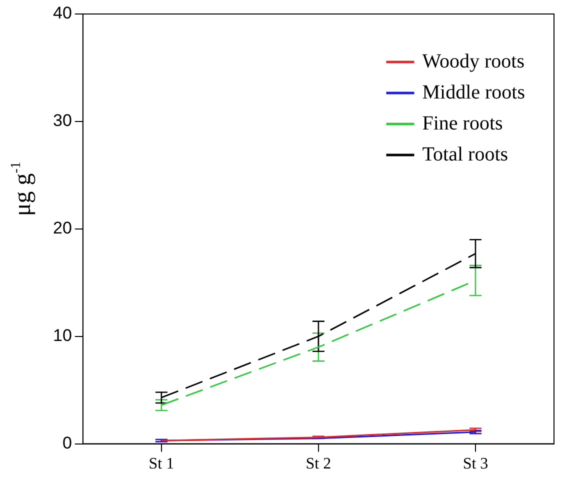 This screenshot has width=566, height=481. I want to click on y-tick-label: 30, so click(62, 120).